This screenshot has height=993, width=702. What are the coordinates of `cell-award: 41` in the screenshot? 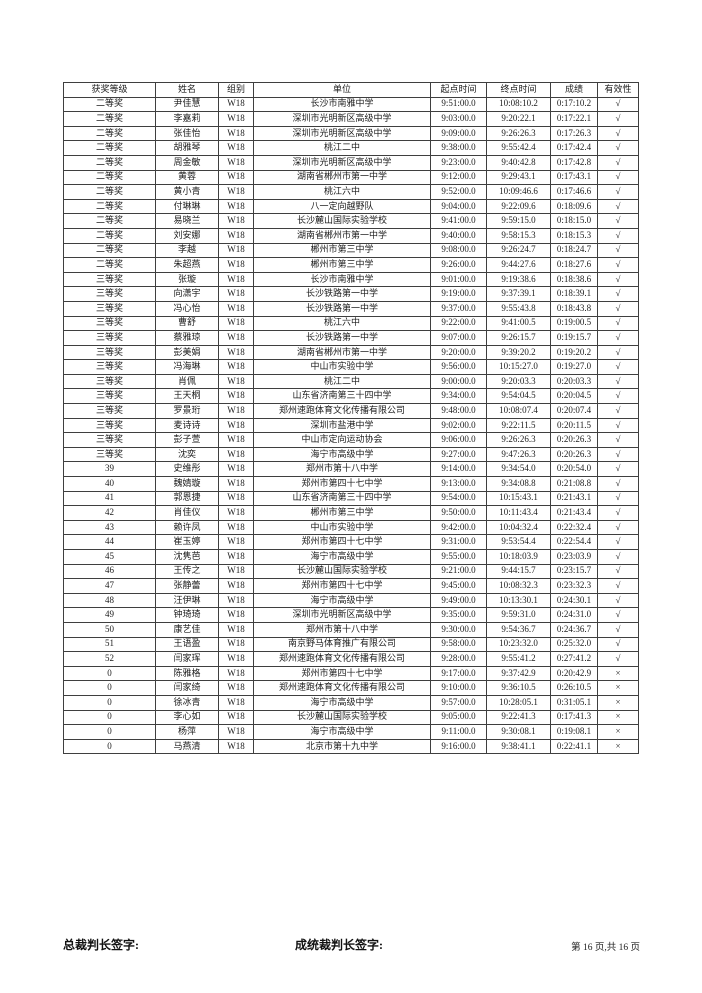 It's located at (109, 498).